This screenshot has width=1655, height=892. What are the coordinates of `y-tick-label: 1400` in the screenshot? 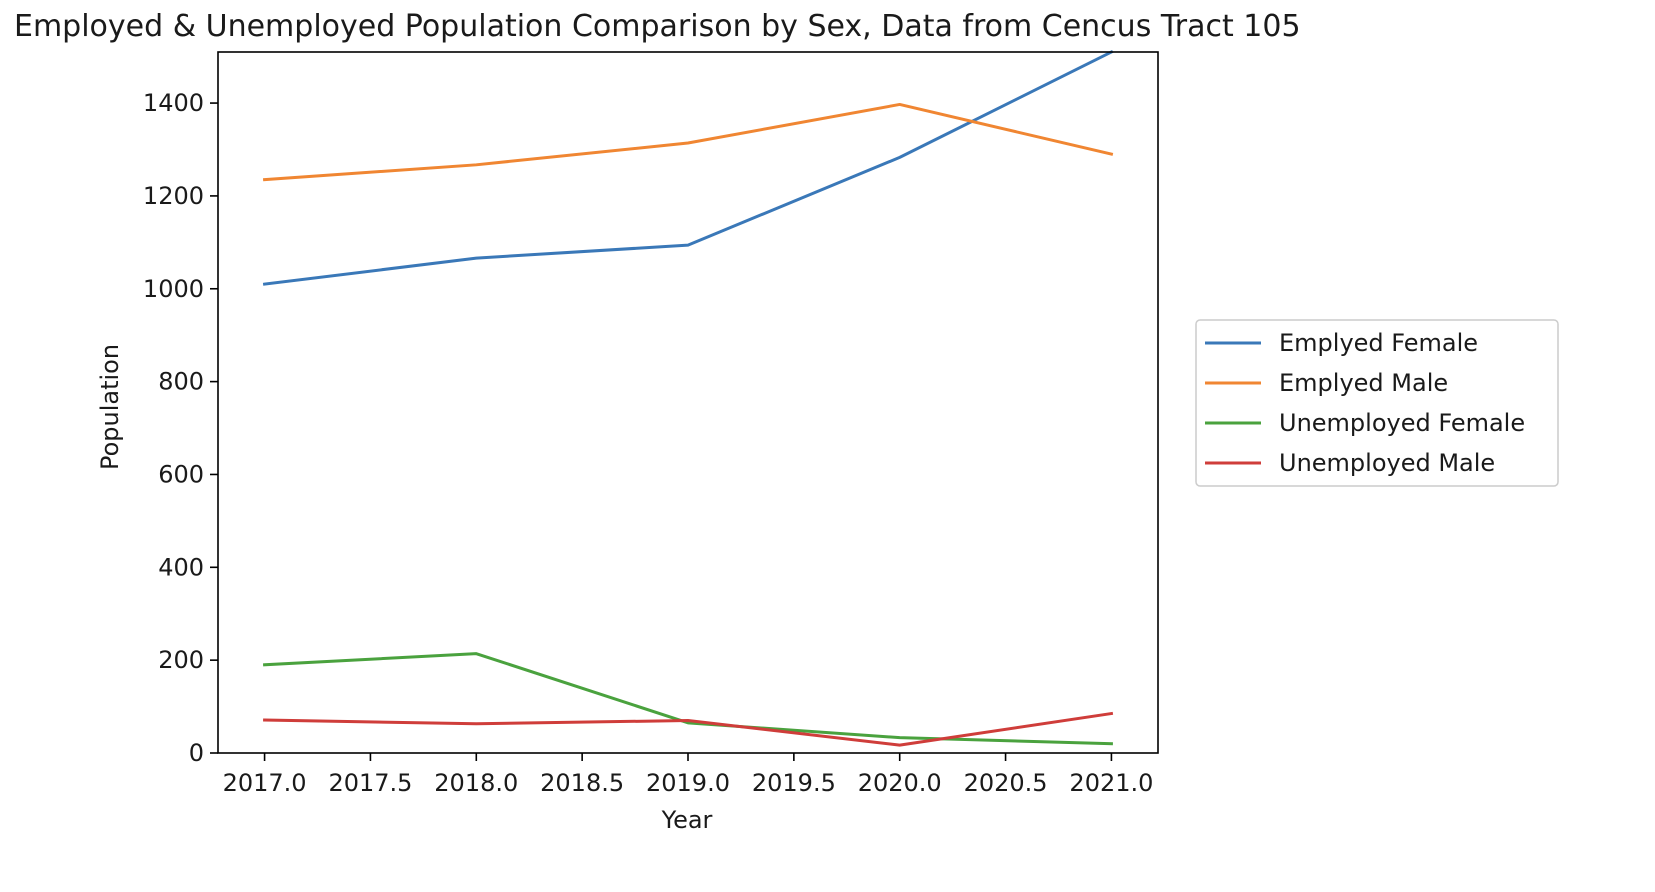 It's located at (173, 103).